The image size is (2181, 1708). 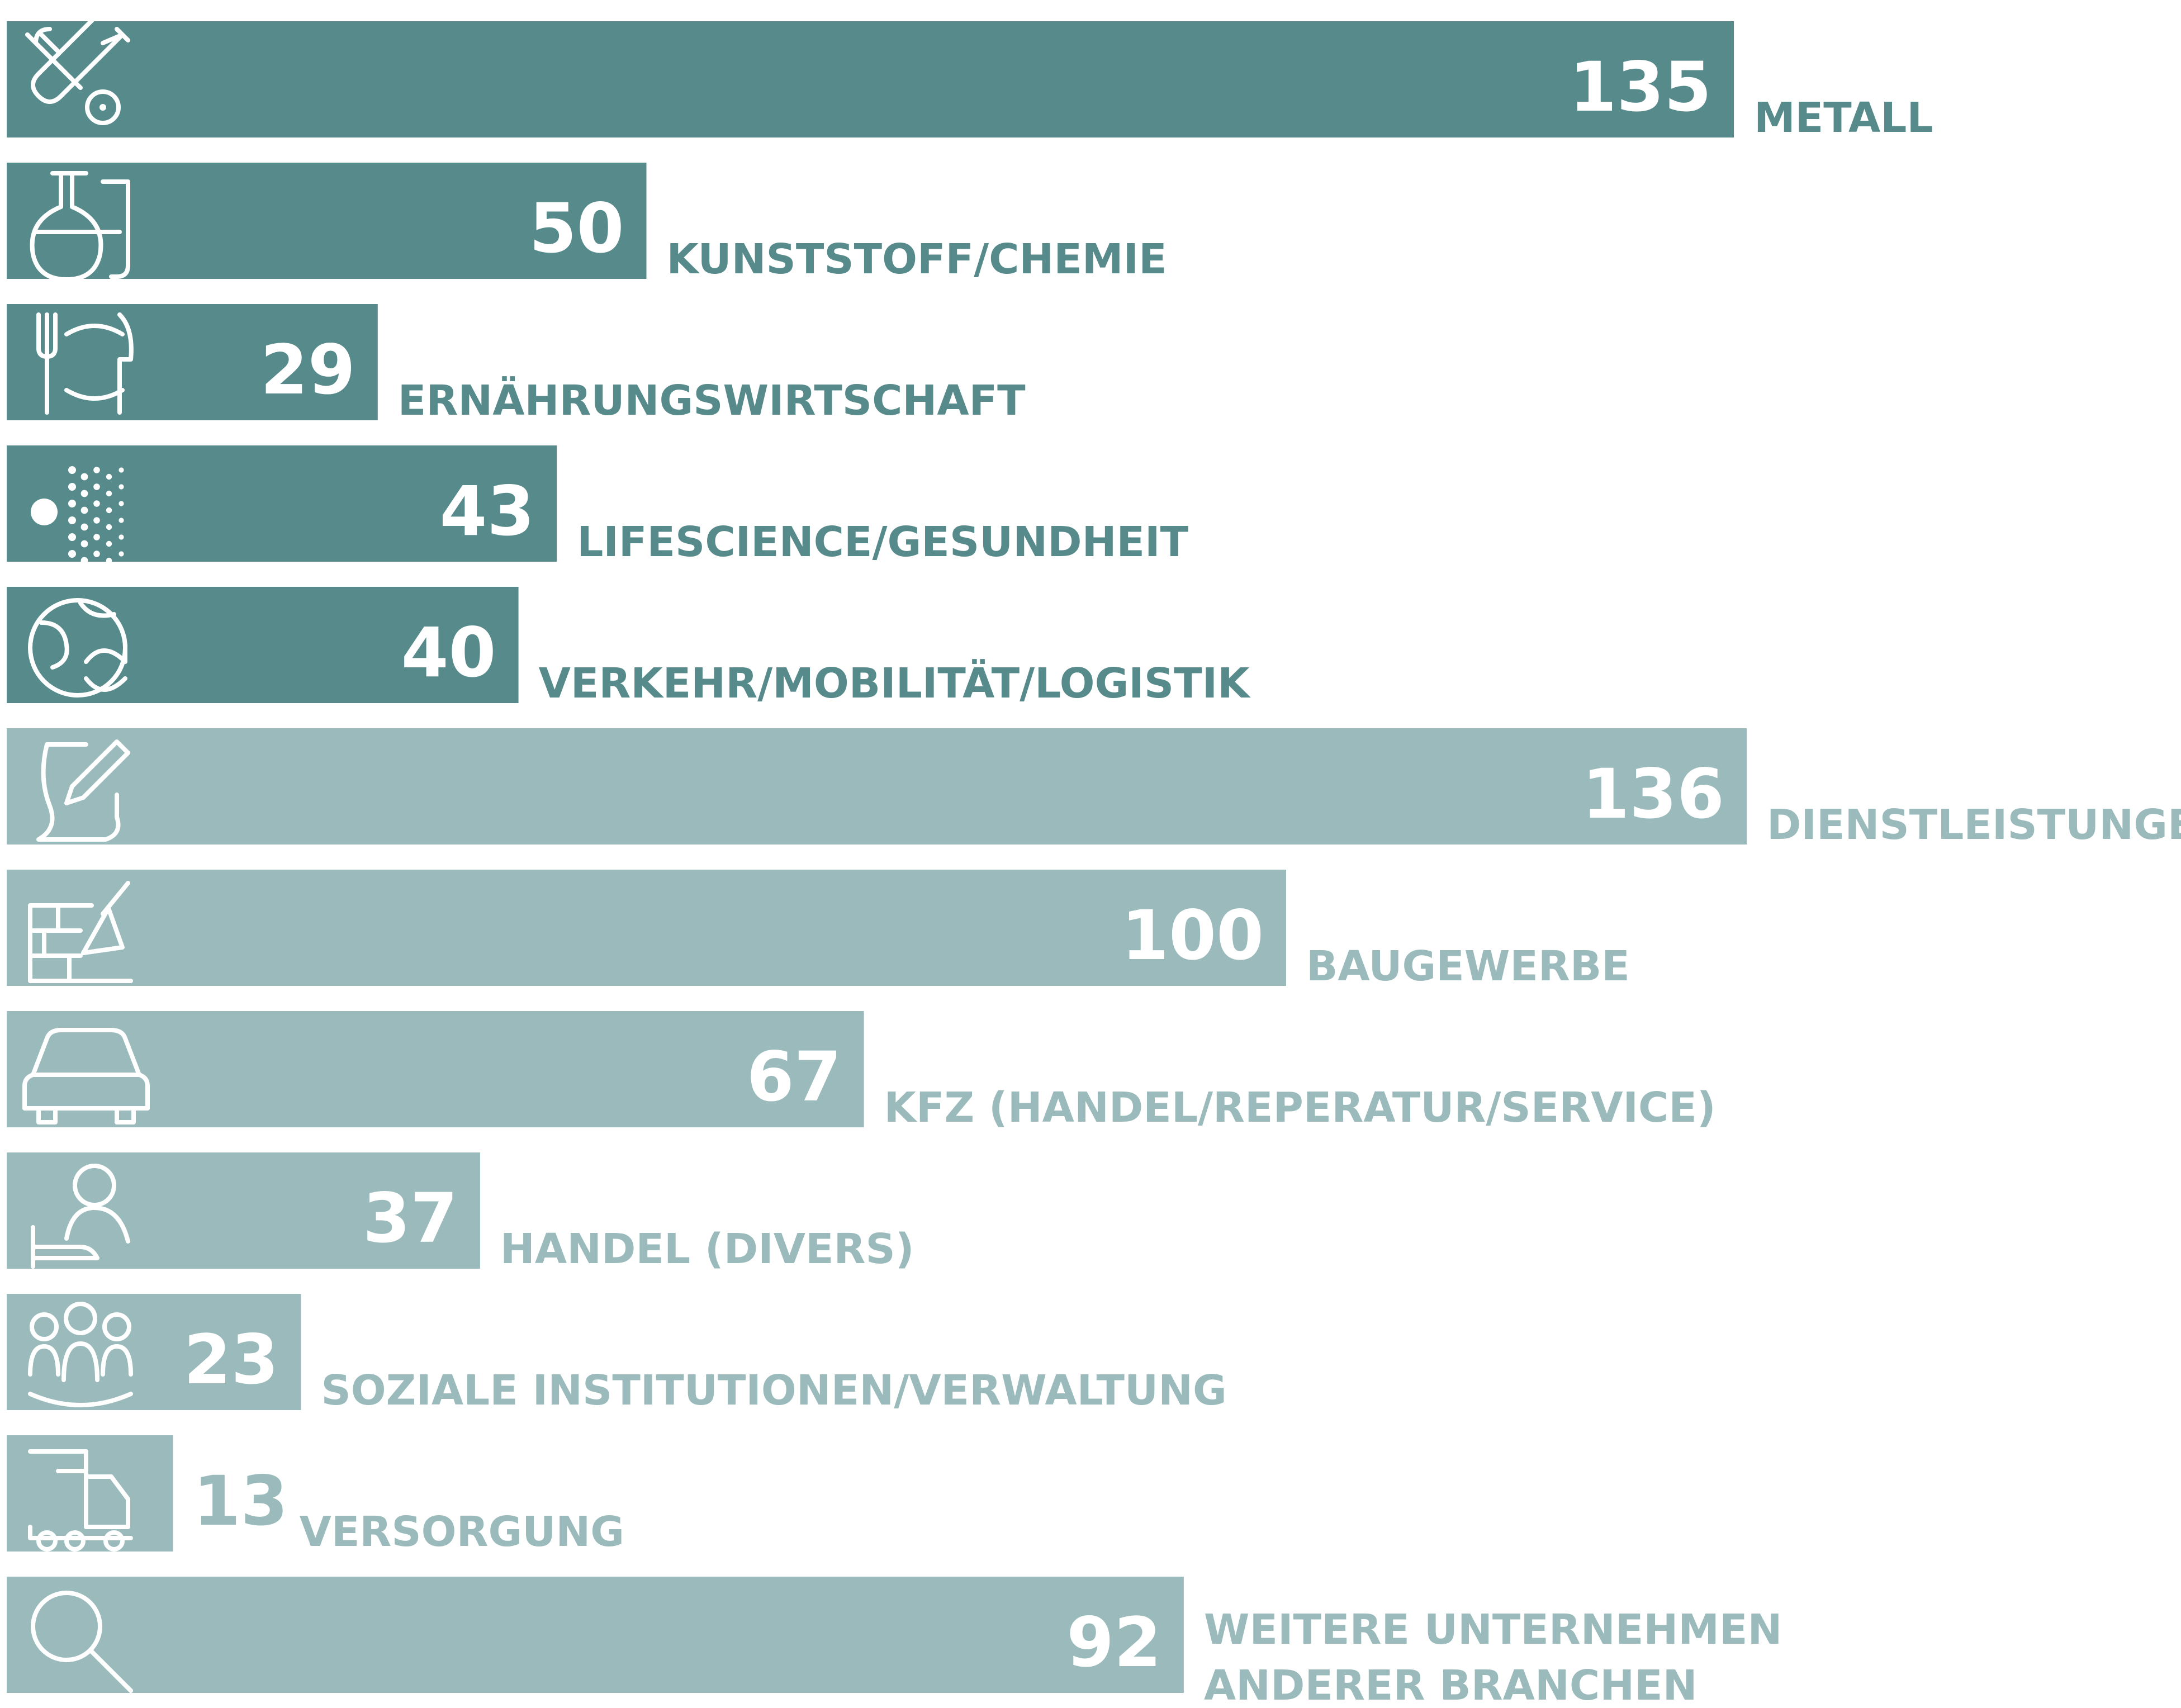 What do you see at coordinates (80, 1354) in the screenshot?
I see `people-group-icon` at bounding box center [80, 1354].